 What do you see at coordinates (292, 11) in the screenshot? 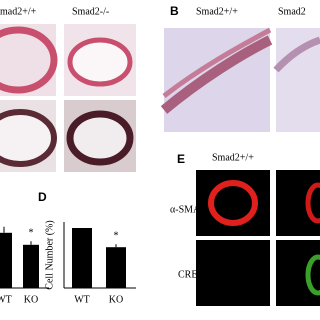
I see `label: Smad2` at bounding box center [292, 11].